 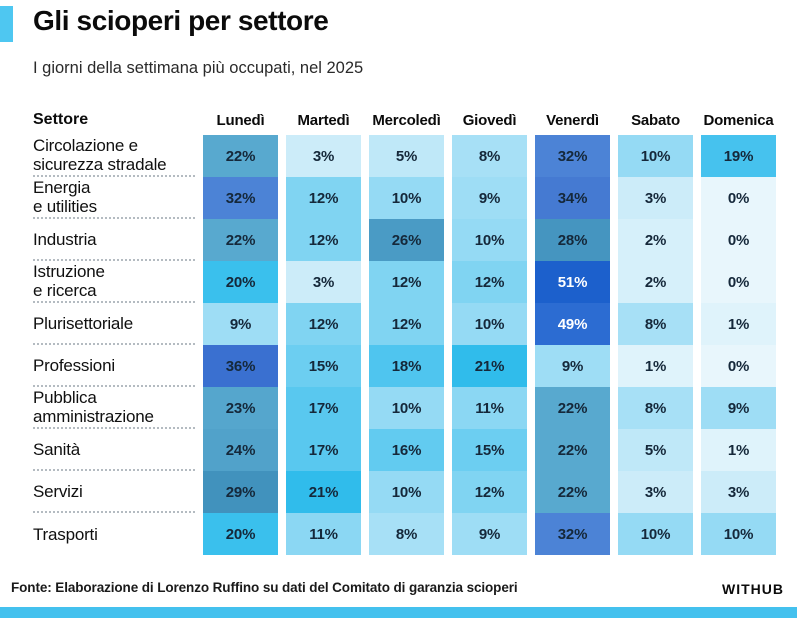 What do you see at coordinates (114, 240) in the screenshot?
I see `row-label: Industria` at bounding box center [114, 240].